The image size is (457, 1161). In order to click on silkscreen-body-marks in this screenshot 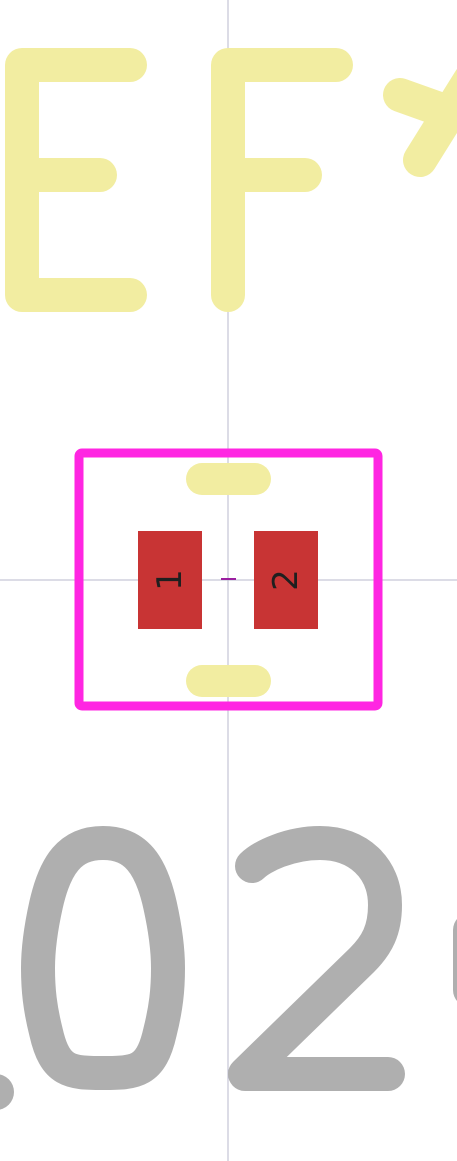, I will do `click(228, 580)`.